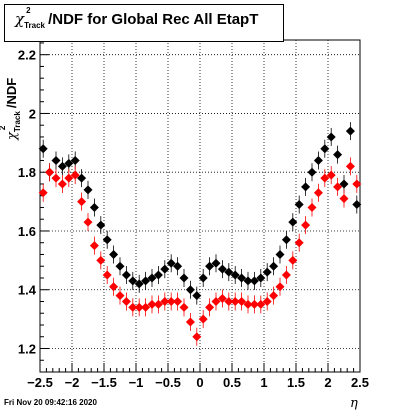  I want to click on title-chi-symbol: χ, so click(20, 19).